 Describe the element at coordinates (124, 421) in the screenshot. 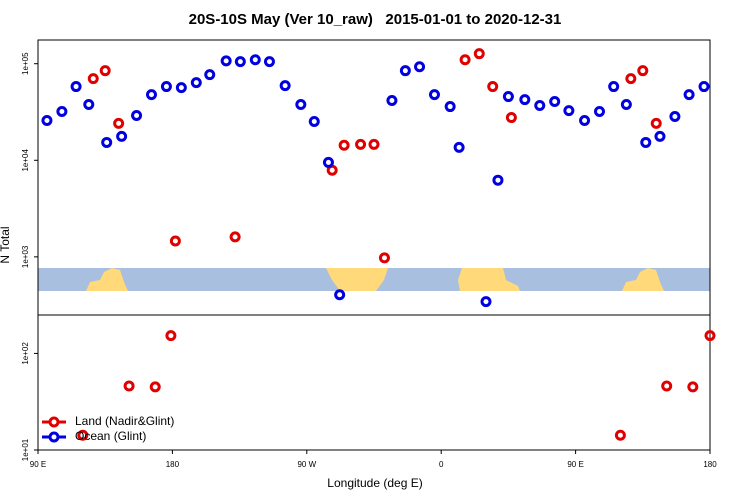

I see `legend-label: Land (Nadir&Glint)` at that location.